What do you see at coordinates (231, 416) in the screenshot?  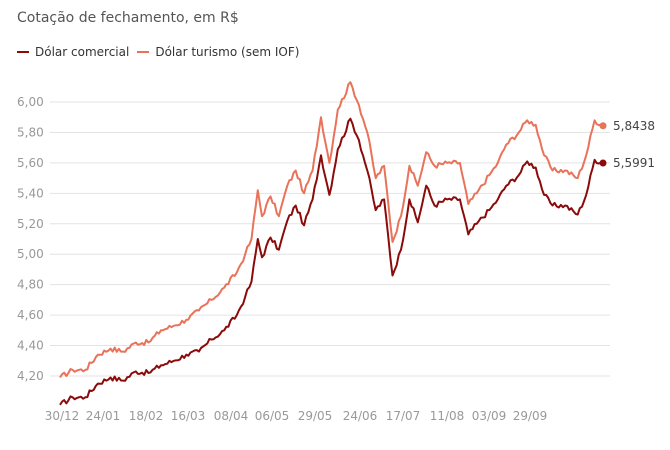 I see `x-tick-label: 08/04` at bounding box center [231, 416].